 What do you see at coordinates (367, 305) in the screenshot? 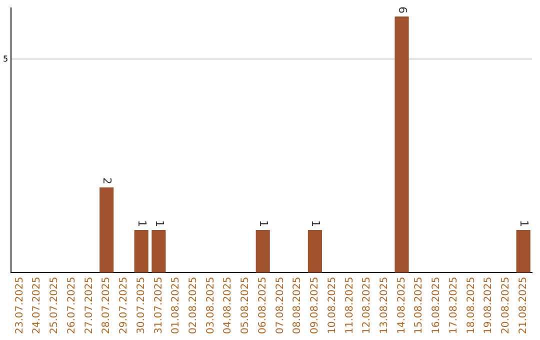
I see `x-tick-label: 12.08.2025` at bounding box center [367, 305].